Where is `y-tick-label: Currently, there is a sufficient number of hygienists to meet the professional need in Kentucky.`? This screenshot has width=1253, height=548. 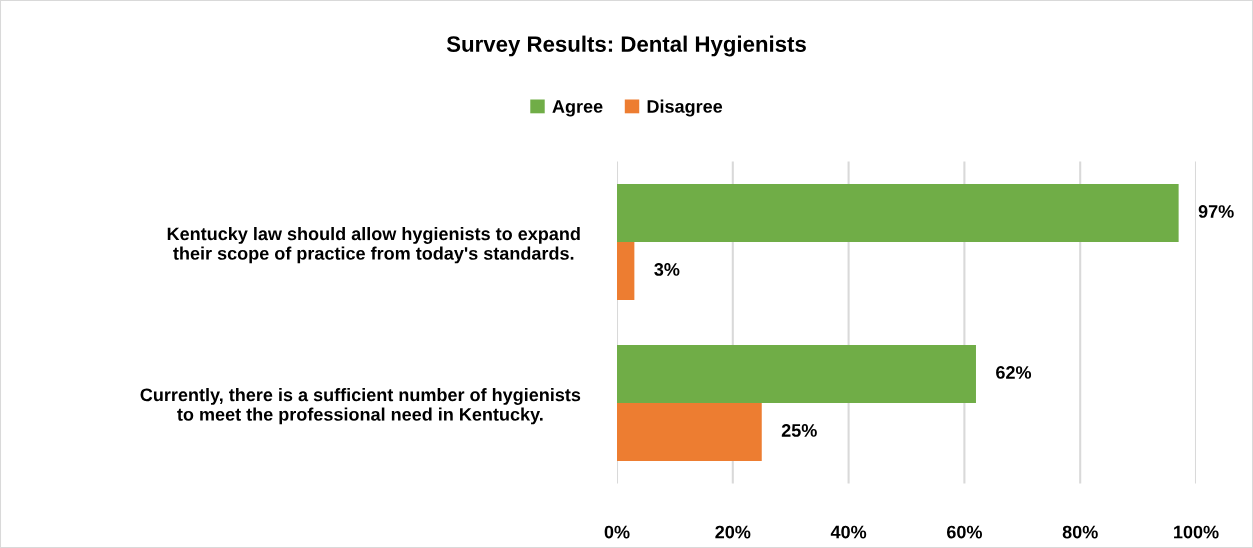 y-tick-label: Currently, there is a sufficient number of hygienists to meet the professional need in Kentucky. is located at coordinates (360, 406).